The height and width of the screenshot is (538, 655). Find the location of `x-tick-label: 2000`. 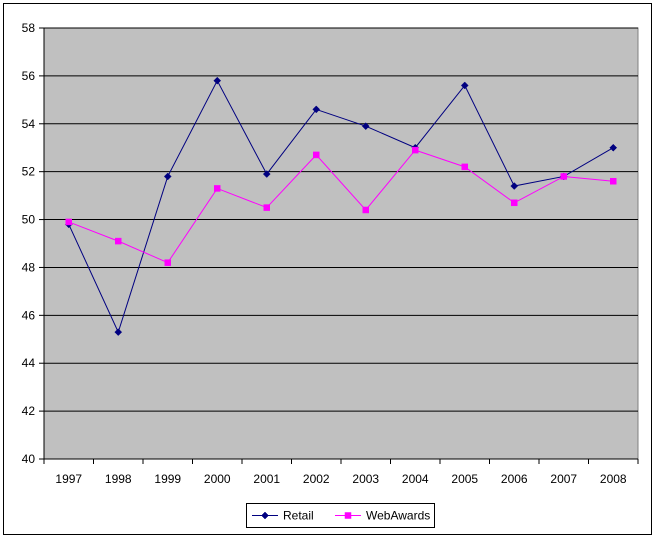

x-tick-label: 2000 is located at coordinates (217, 479).